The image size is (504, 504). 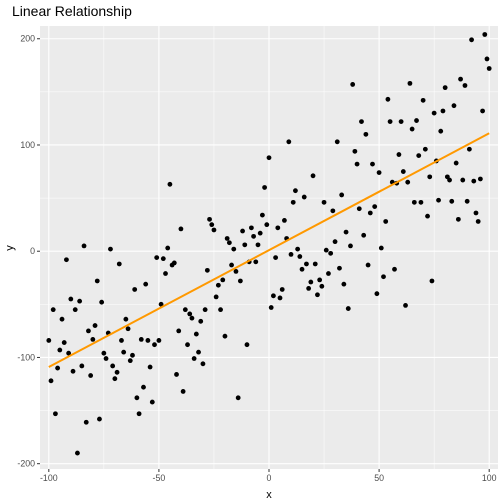 What do you see at coordinates (26, 464) in the screenshot?
I see `y-tick-label: -200` at bounding box center [26, 464].